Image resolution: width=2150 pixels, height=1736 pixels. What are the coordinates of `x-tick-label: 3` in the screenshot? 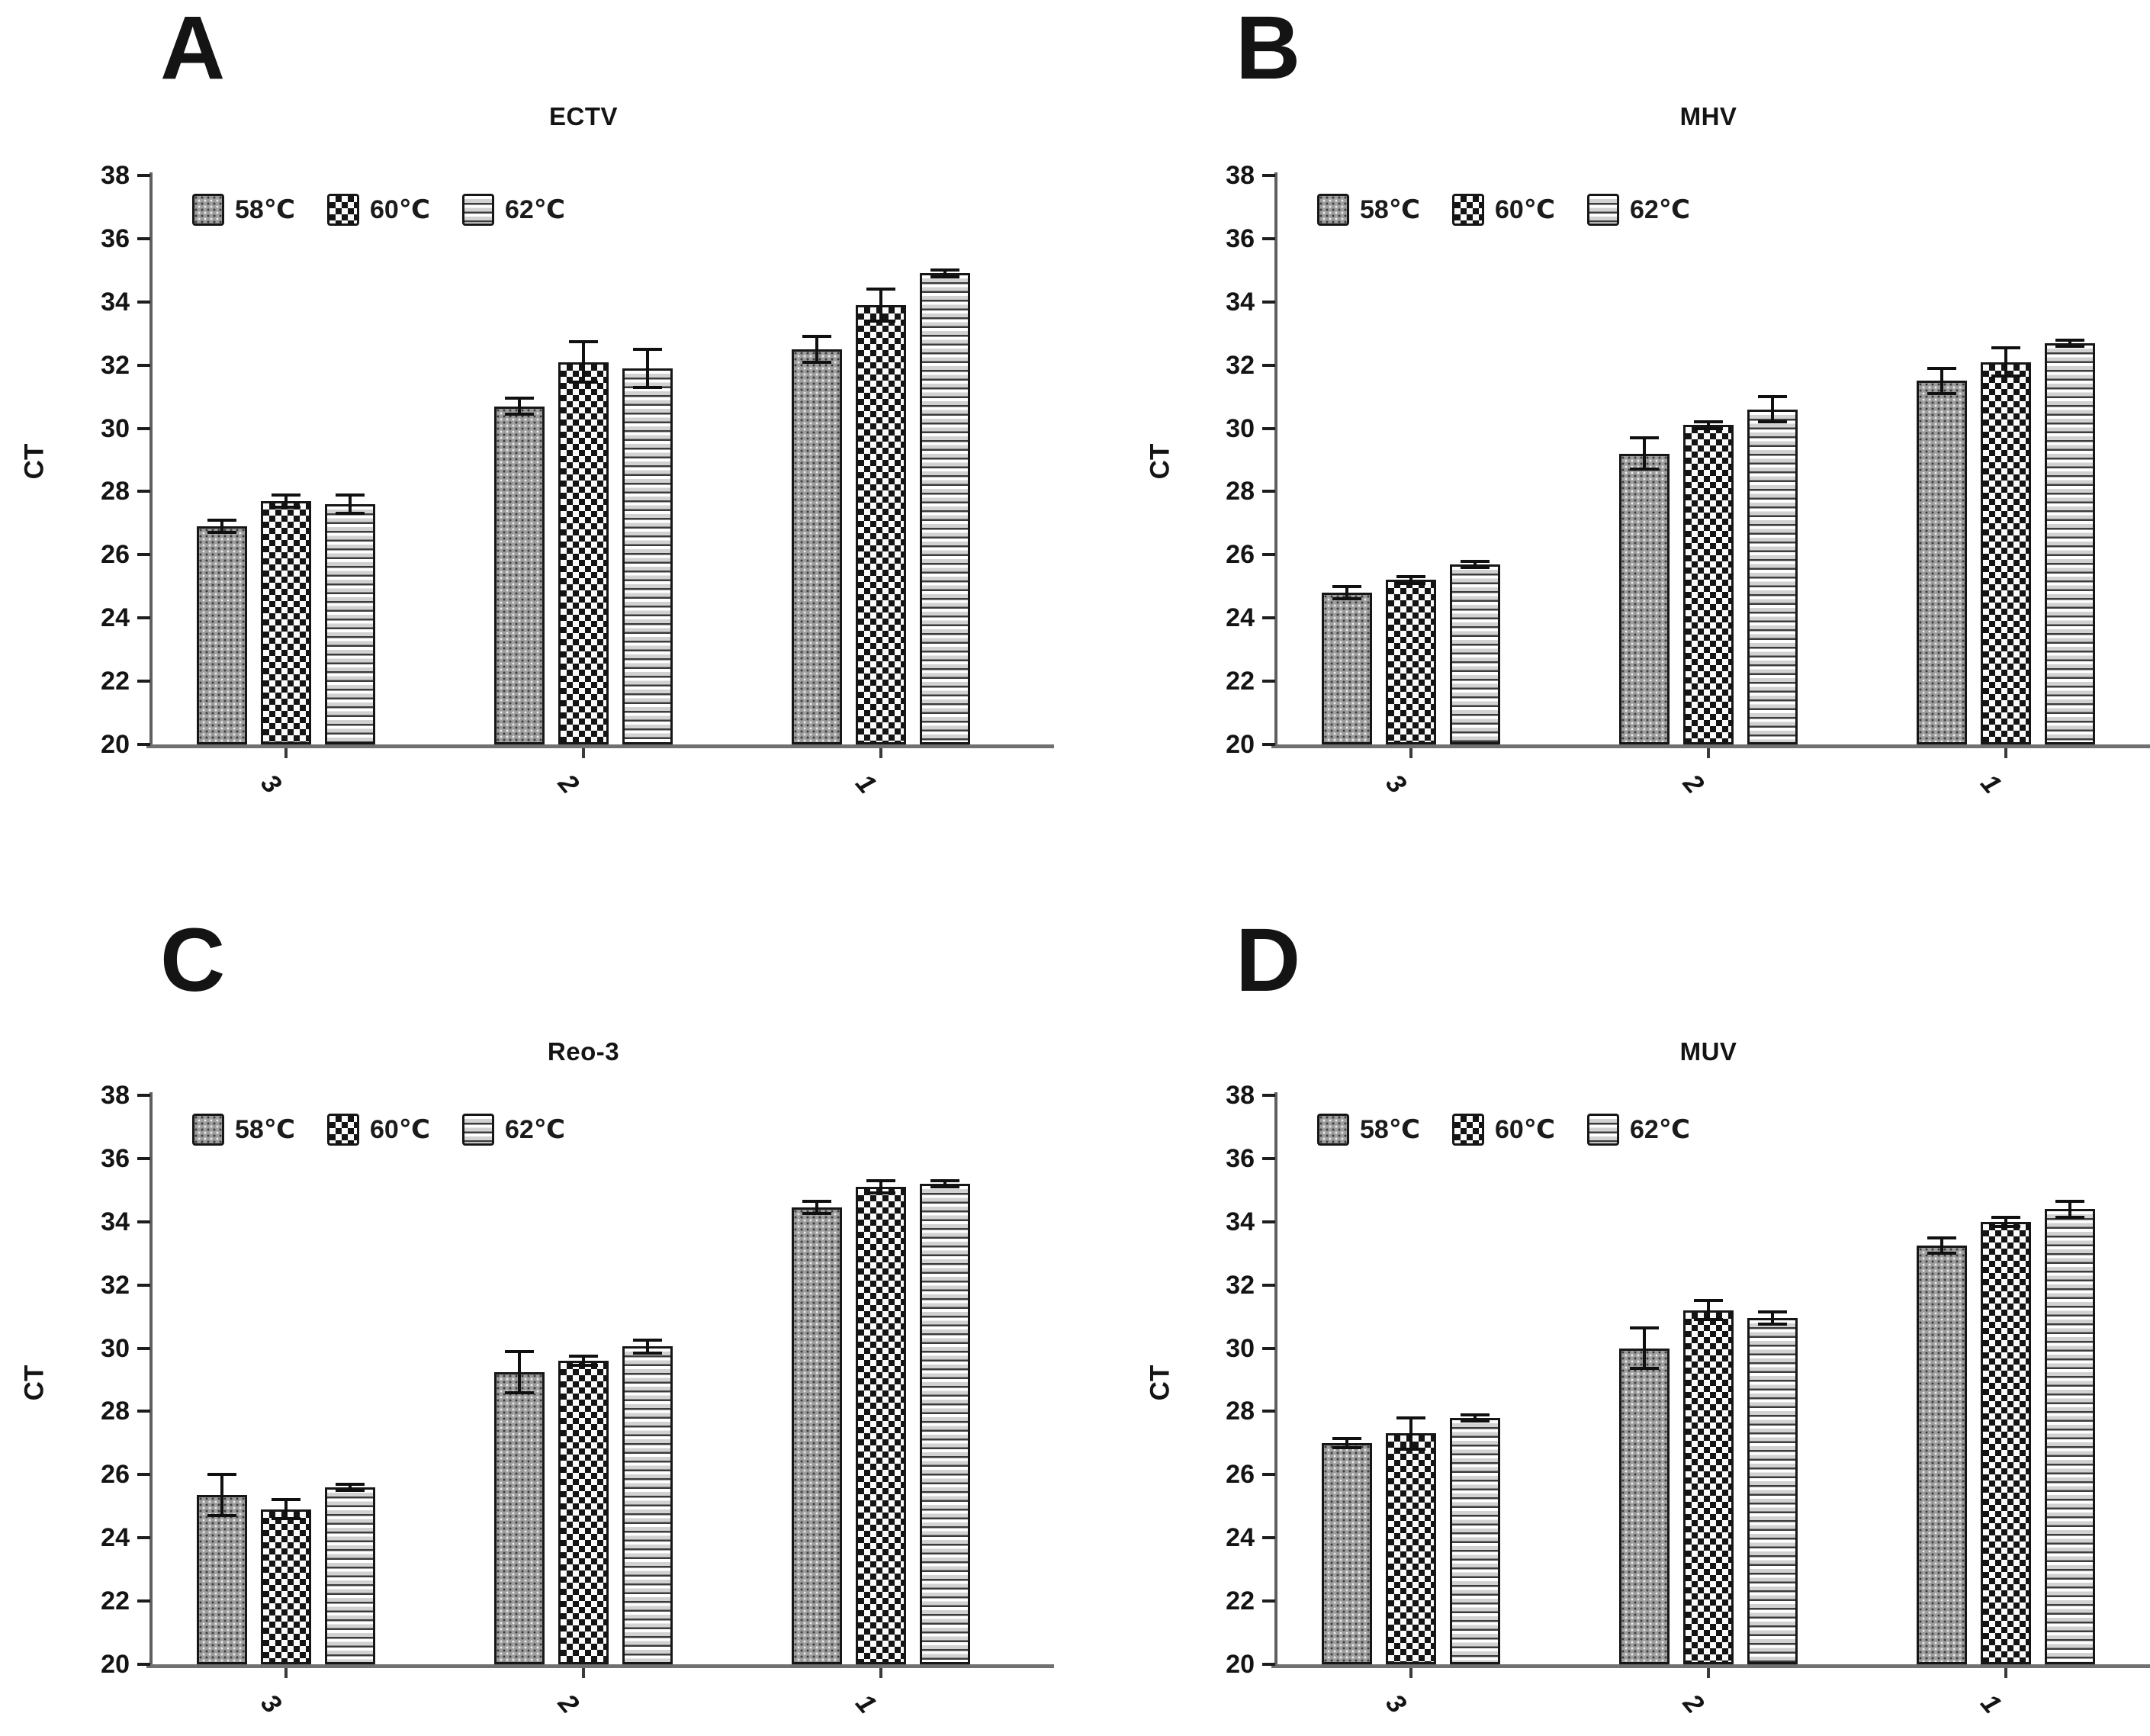 It's located at (1396, 784).